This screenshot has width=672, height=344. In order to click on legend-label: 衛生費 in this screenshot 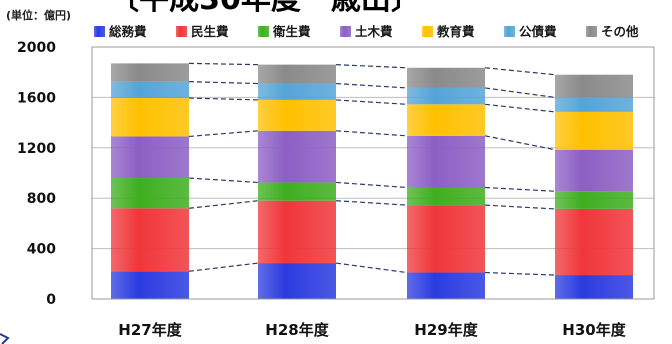, I will do `click(291, 31)`.